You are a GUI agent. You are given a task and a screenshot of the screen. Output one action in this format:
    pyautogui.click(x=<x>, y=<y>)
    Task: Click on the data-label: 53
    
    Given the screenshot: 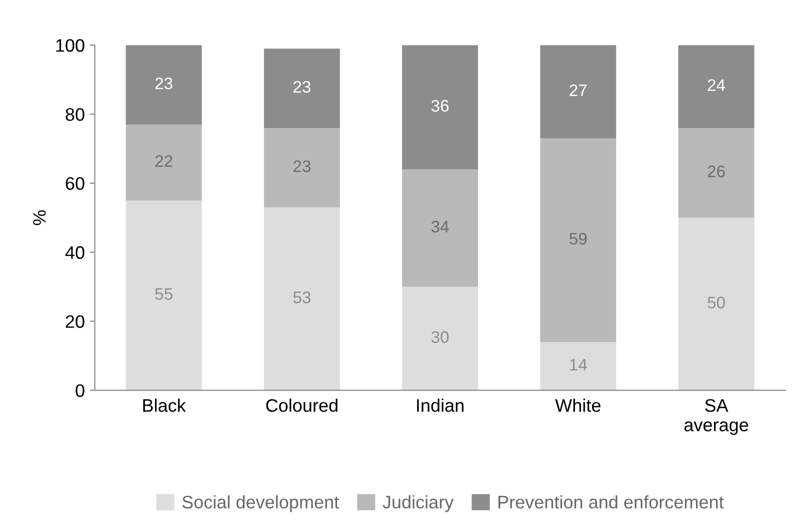 What is the action you would take?
    pyautogui.click(x=301, y=297)
    